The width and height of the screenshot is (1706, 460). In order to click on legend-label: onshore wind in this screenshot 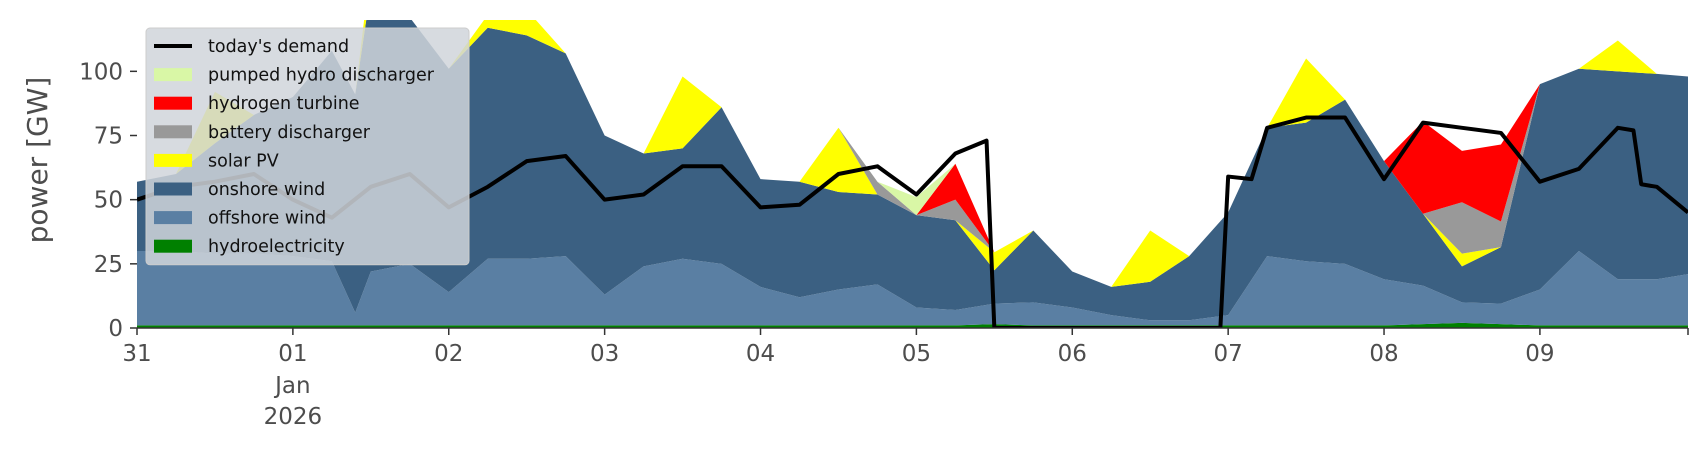, I will do `click(266, 190)`.